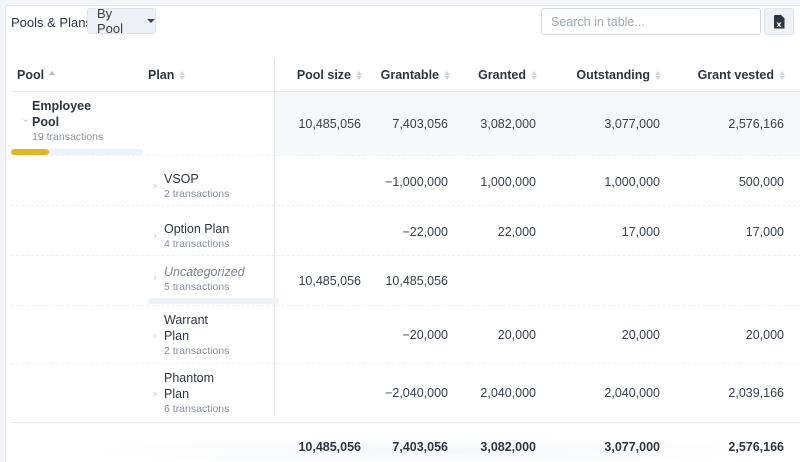 This screenshot has width=800, height=462. What do you see at coordinates (26, 118) in the screenshot?
I see `chevron-down-icon: ⌄` at bounding box center [26, 118].